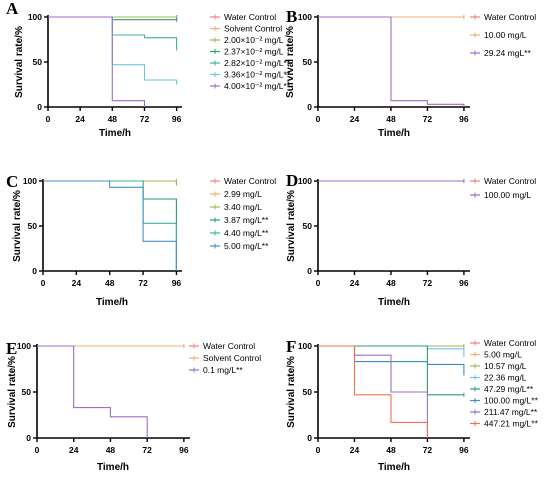 This screenshot has width=550, height=479. What do you see at coordinates (257, 86) in the screenshot?
I see `legend-entry: 4.00×10⁻² mg/L**` at bounding box center [257, 86].